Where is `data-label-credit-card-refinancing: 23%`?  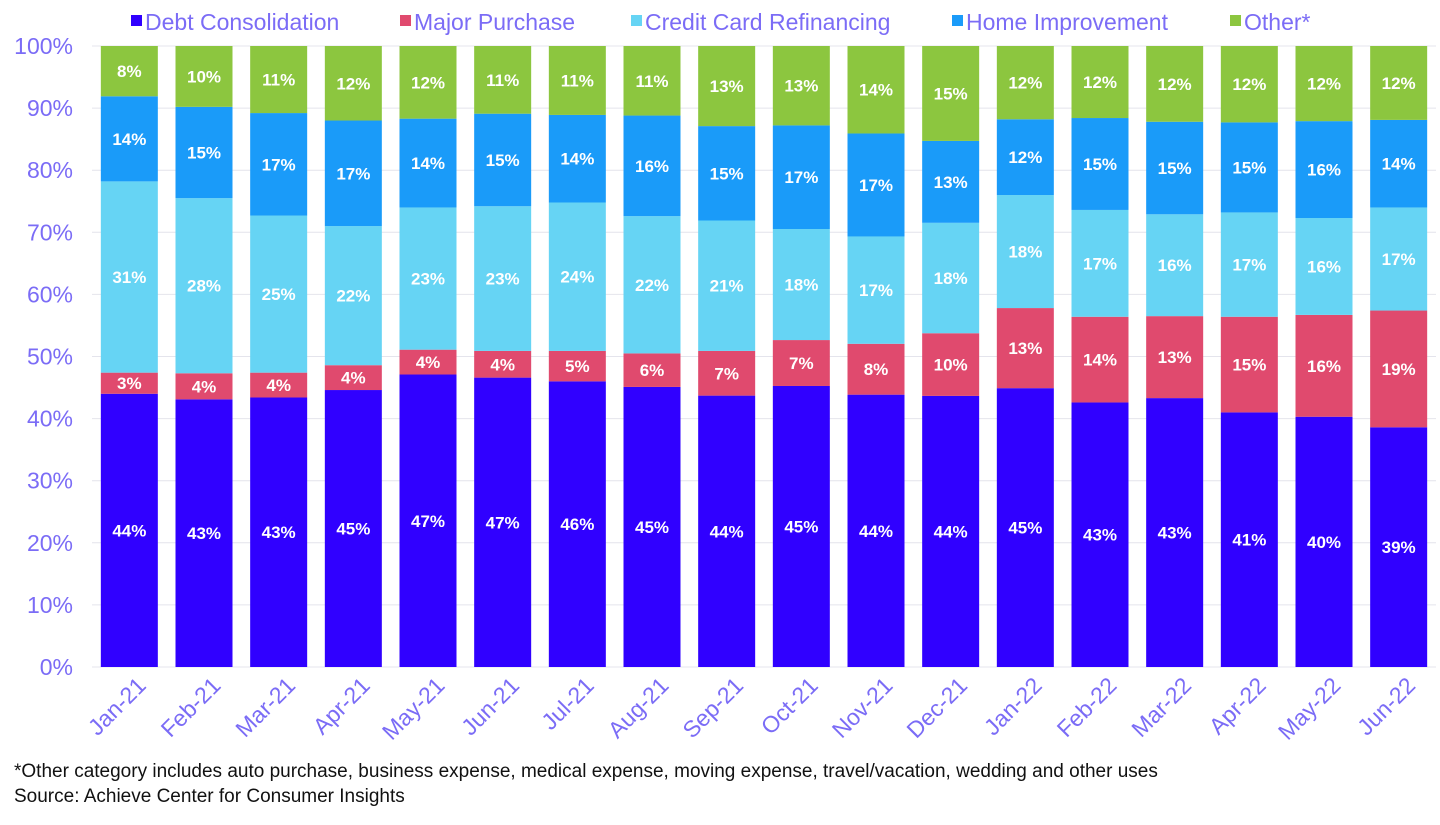
data-label-credit-card-refinancing: 23% is located at coordinates (428, 279).